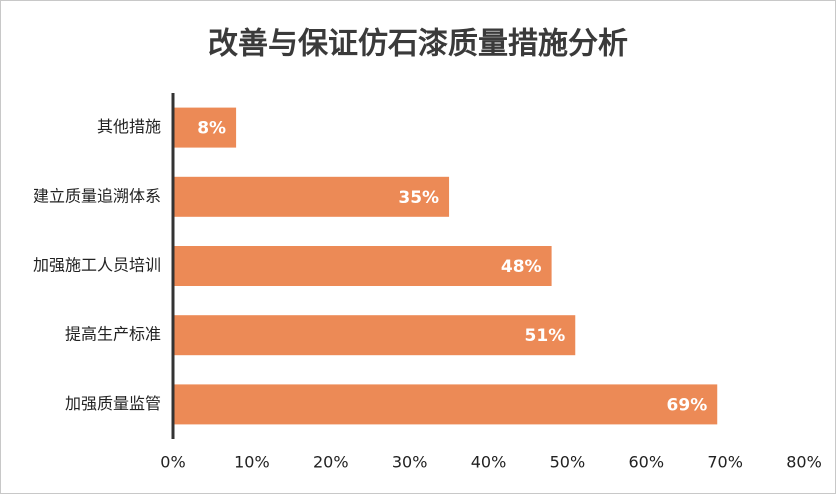 The height and width of the screenshot is (494, 836). Describe the element at coordinates (568, 462) in the screenshot. I see `x-tick-label: 50%` at that location.